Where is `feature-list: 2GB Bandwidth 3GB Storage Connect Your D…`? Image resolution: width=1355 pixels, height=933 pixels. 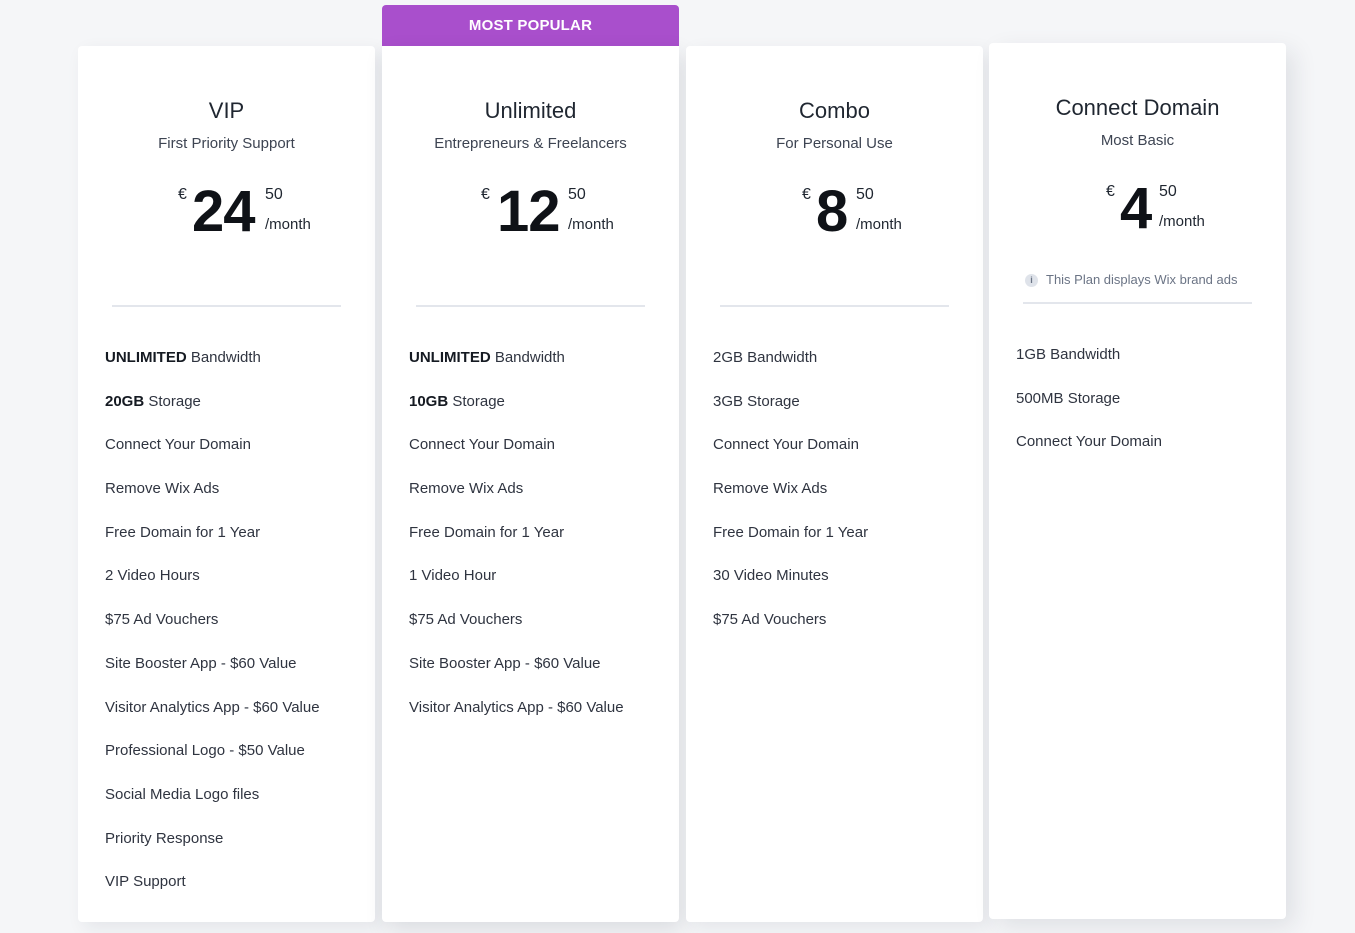
feature-list: 2GB Bandwidth 3GB Storage Connect Your D… is located at coordinates (790, 502).